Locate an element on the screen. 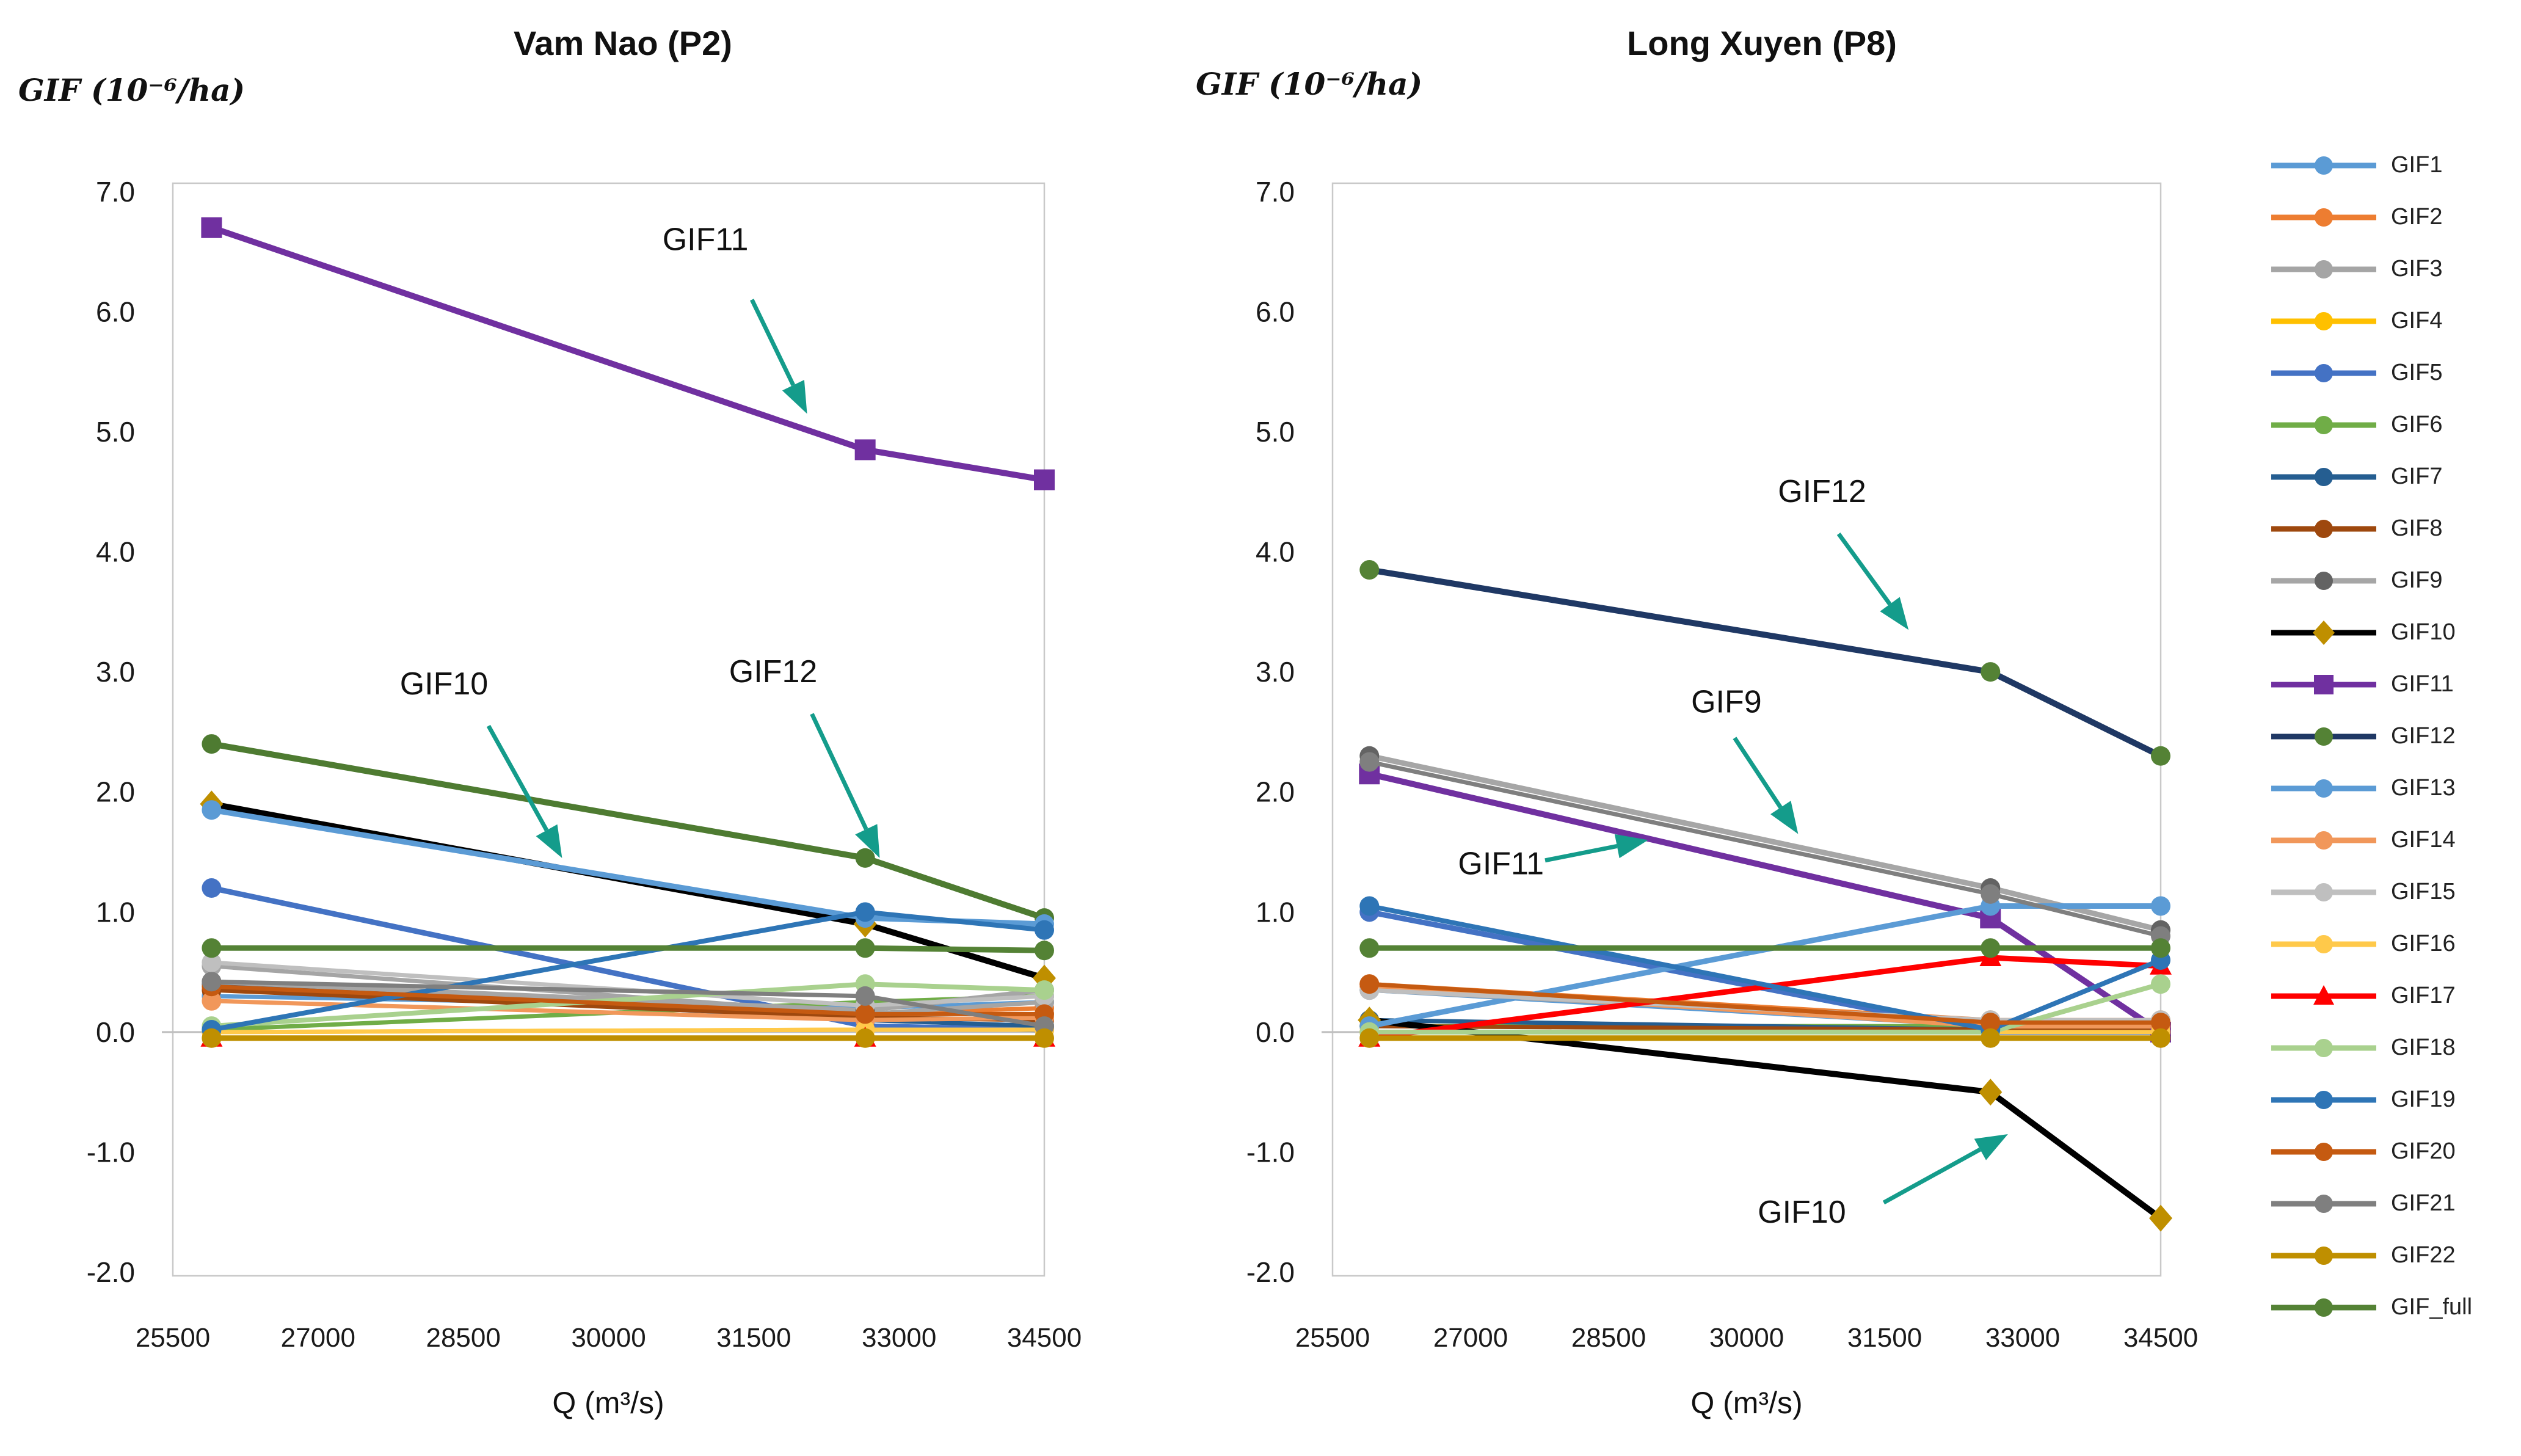 The width and height of the screenshot is (2521, 1456). series-GIF9 is located at coordinates (1765, 843).